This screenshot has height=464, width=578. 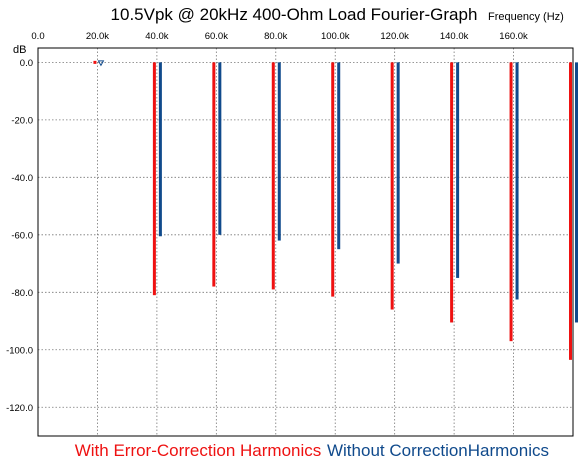 I want to click on x-tick-label: 60.0k, so click(x=216, y=36).